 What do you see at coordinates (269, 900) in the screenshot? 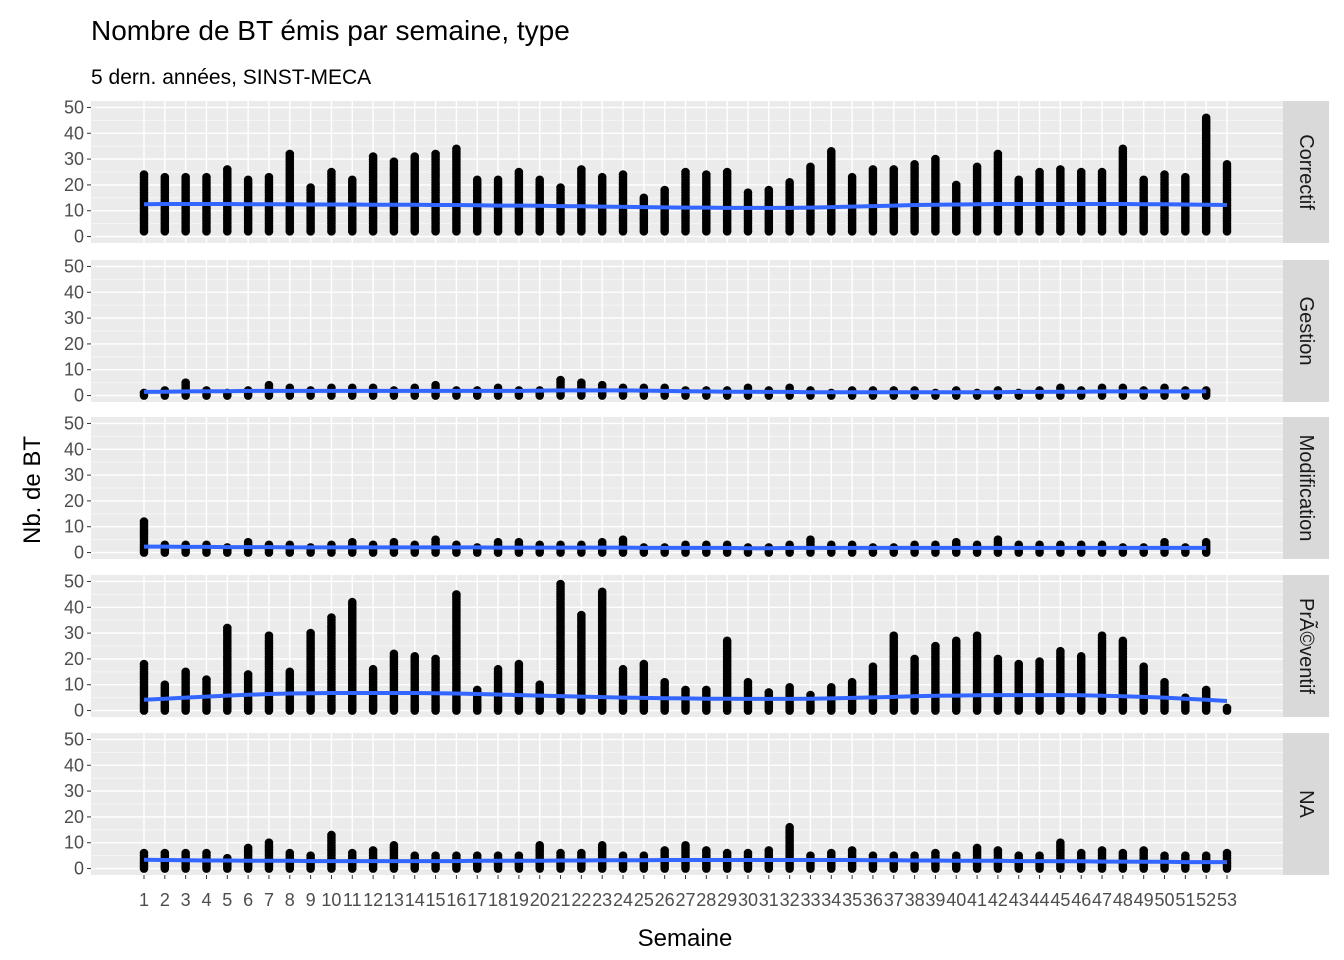
I see `x-tick-label: 7` at bounding box center [269, 900].